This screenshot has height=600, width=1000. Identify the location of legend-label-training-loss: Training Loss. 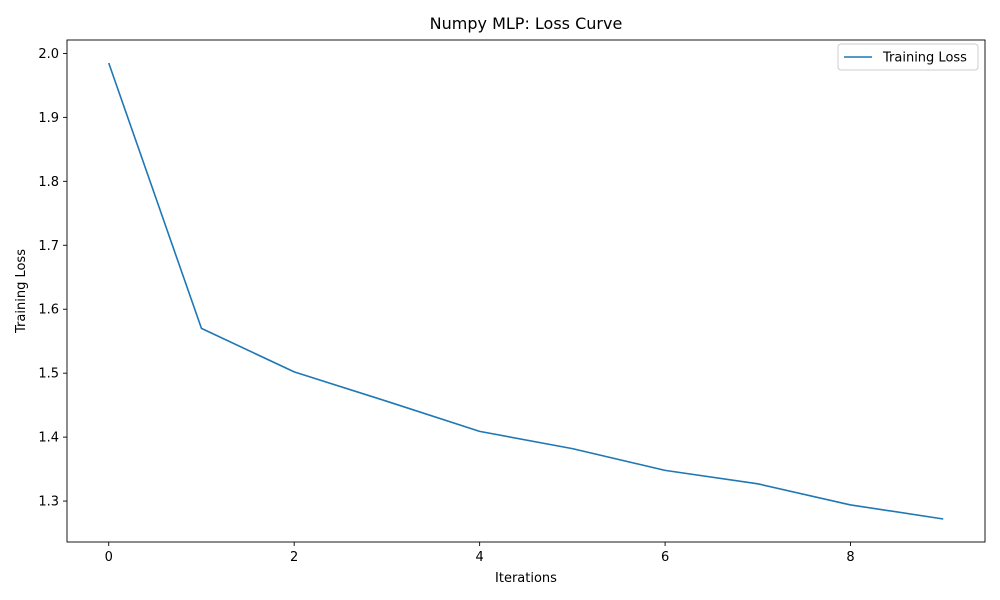
(924, 58).